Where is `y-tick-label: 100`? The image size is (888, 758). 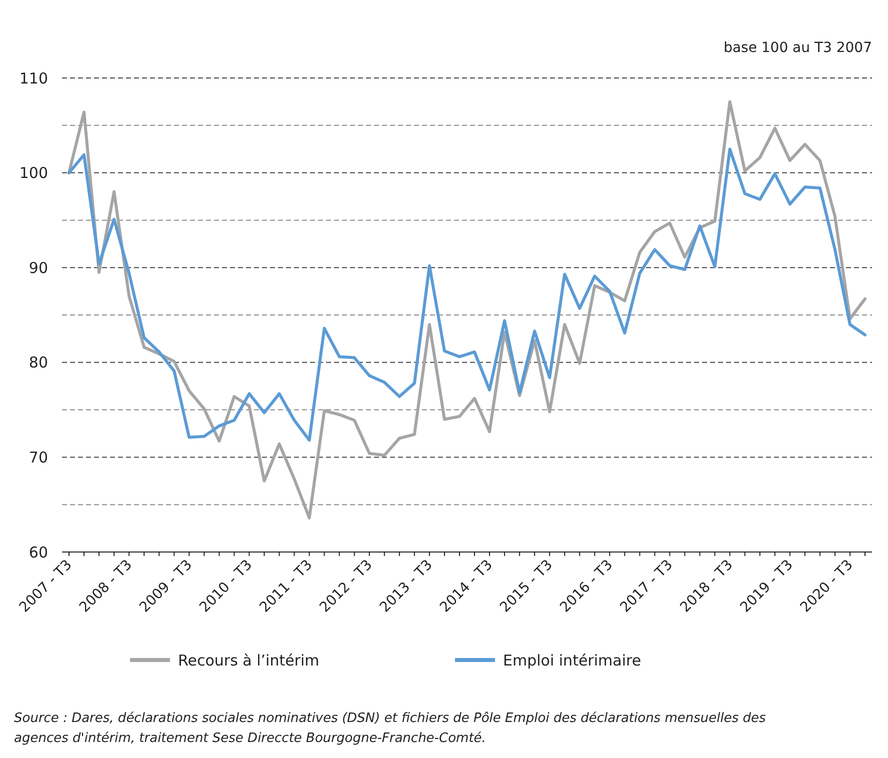
y-tick-label: 100 is located at coordinates (33, 173).